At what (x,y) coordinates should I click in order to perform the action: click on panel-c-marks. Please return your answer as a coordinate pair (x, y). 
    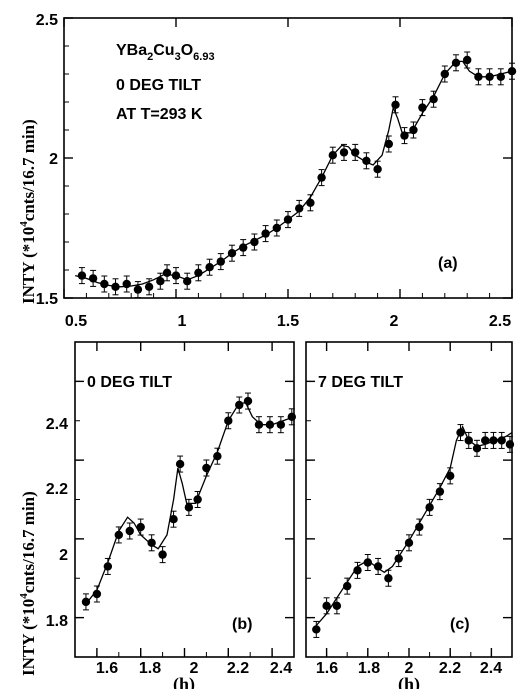
    Looking at the image, I should click on (413, 531).